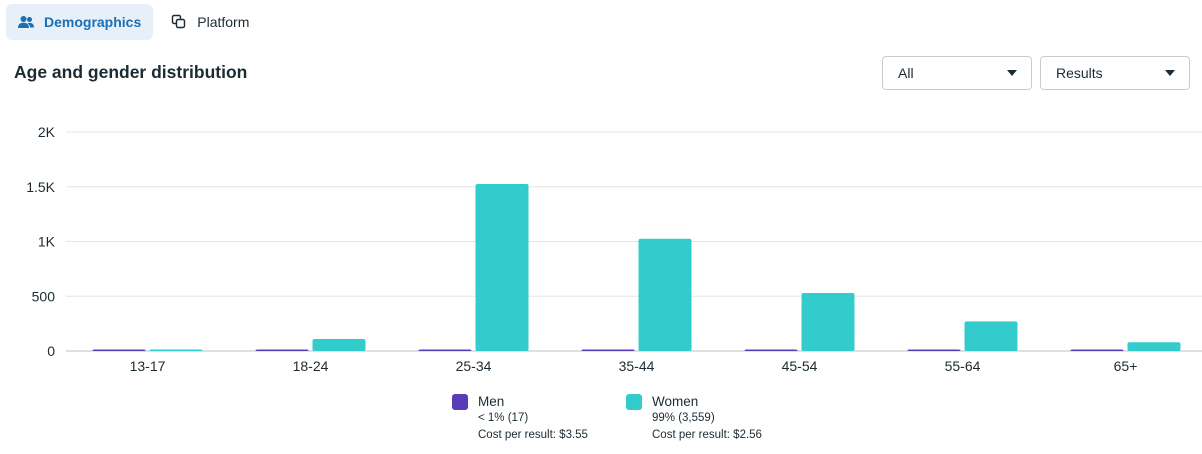 This screenshot has height=454, width=1202. I want to click on legend-share: < 1% (17), so click(503, 418).